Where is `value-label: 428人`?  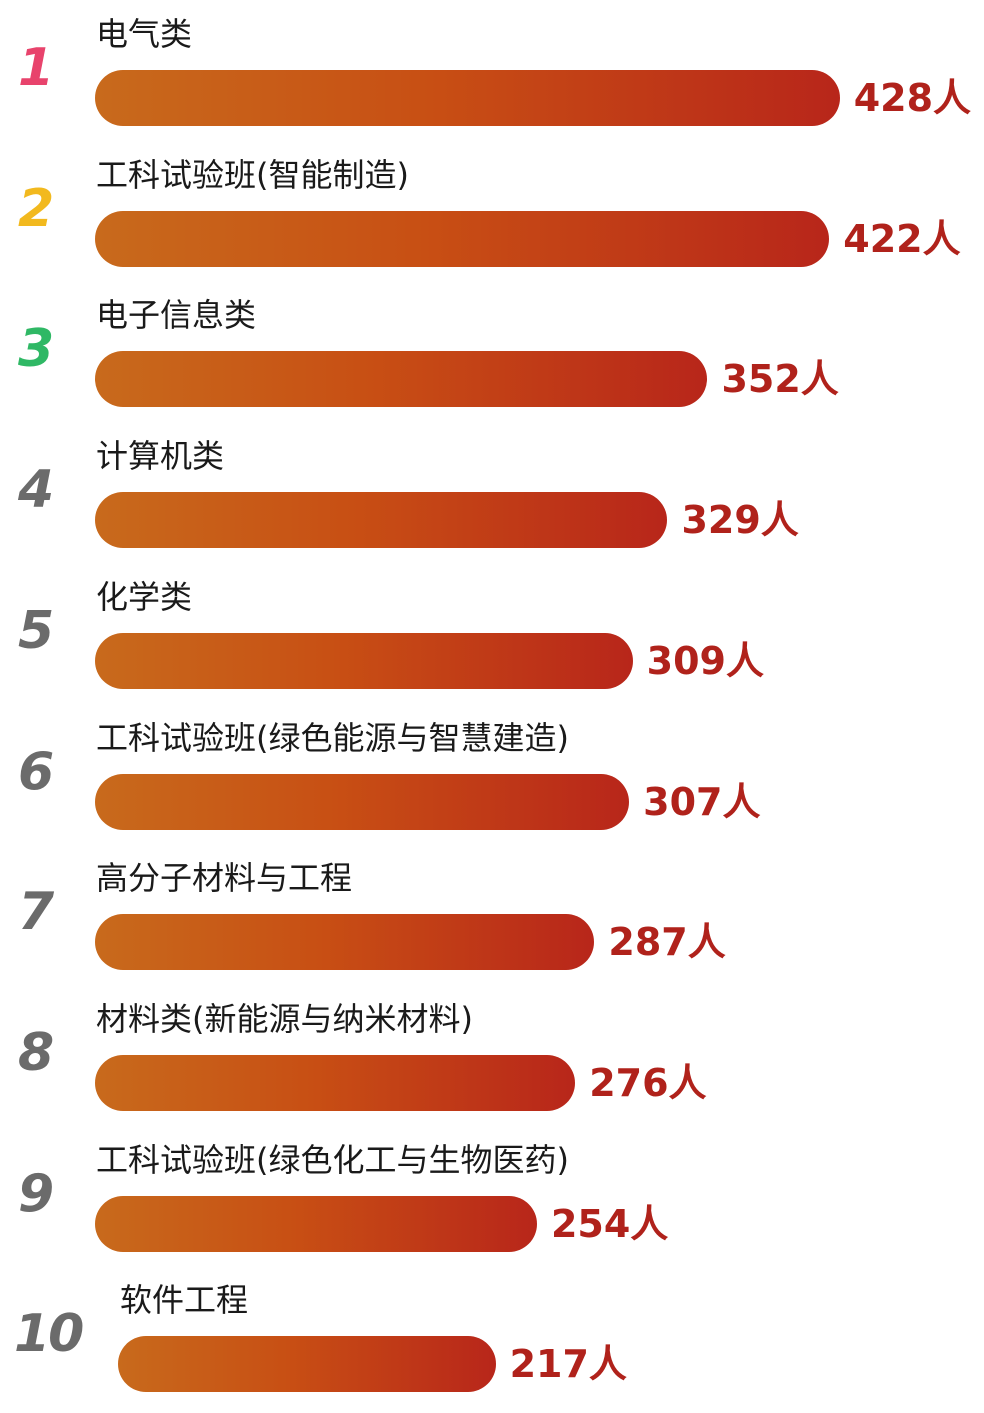 value-label: 428人 is located at coordinates (912, 98).